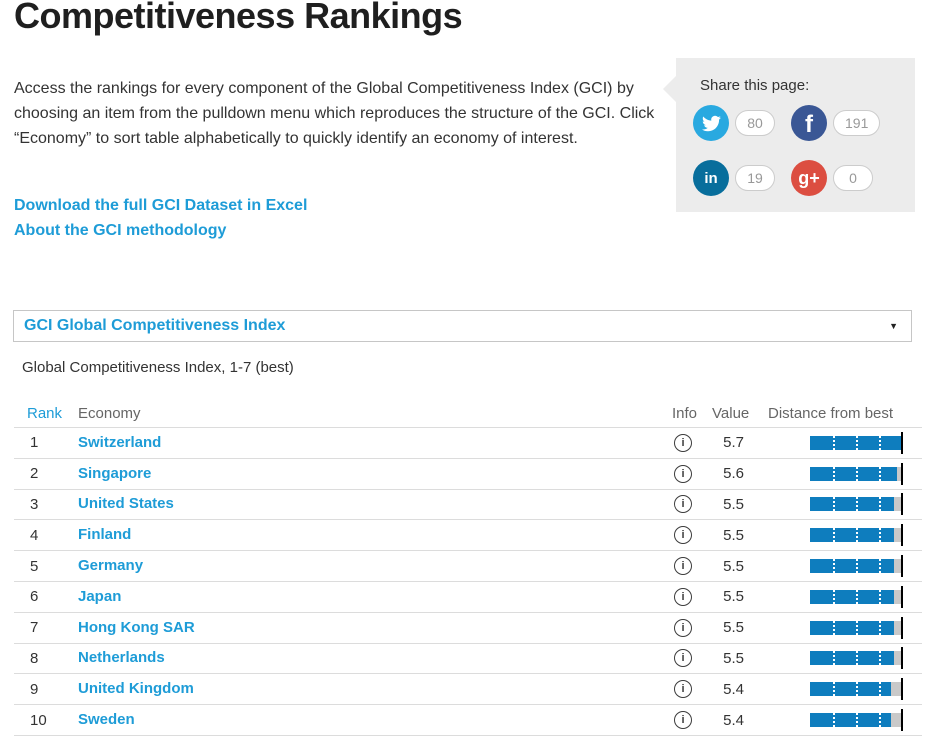 The width and height of the screenshot is (936, 737). Describe the element at coordinates (126, 504) in the screenshot. I see `economy-link: United States` at that location.